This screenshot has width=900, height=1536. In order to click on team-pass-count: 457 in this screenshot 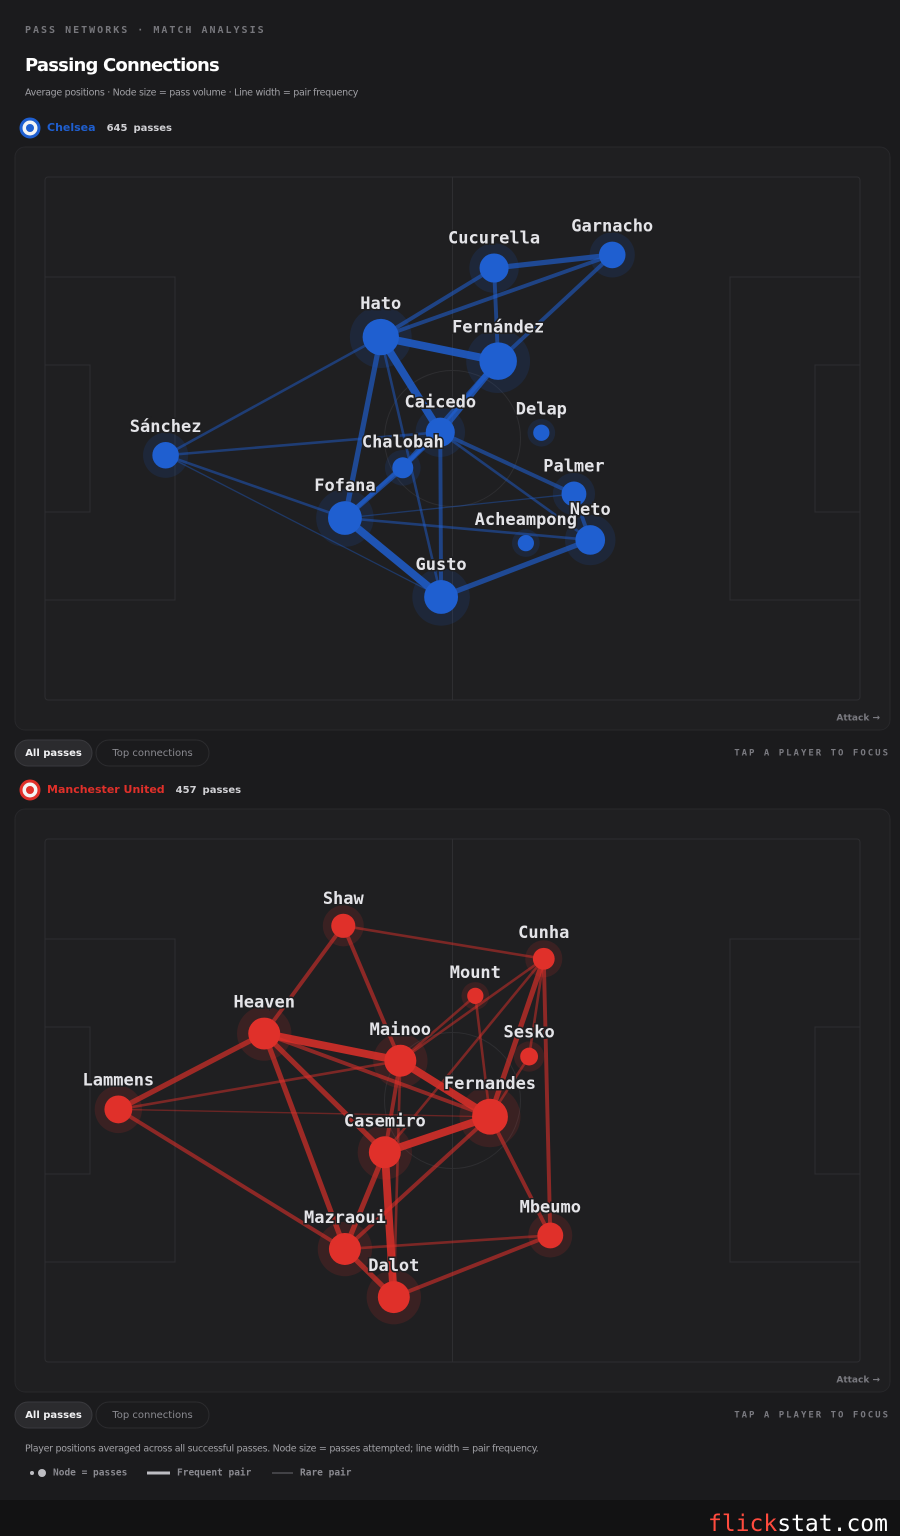, I will do `click(186, 790)`.